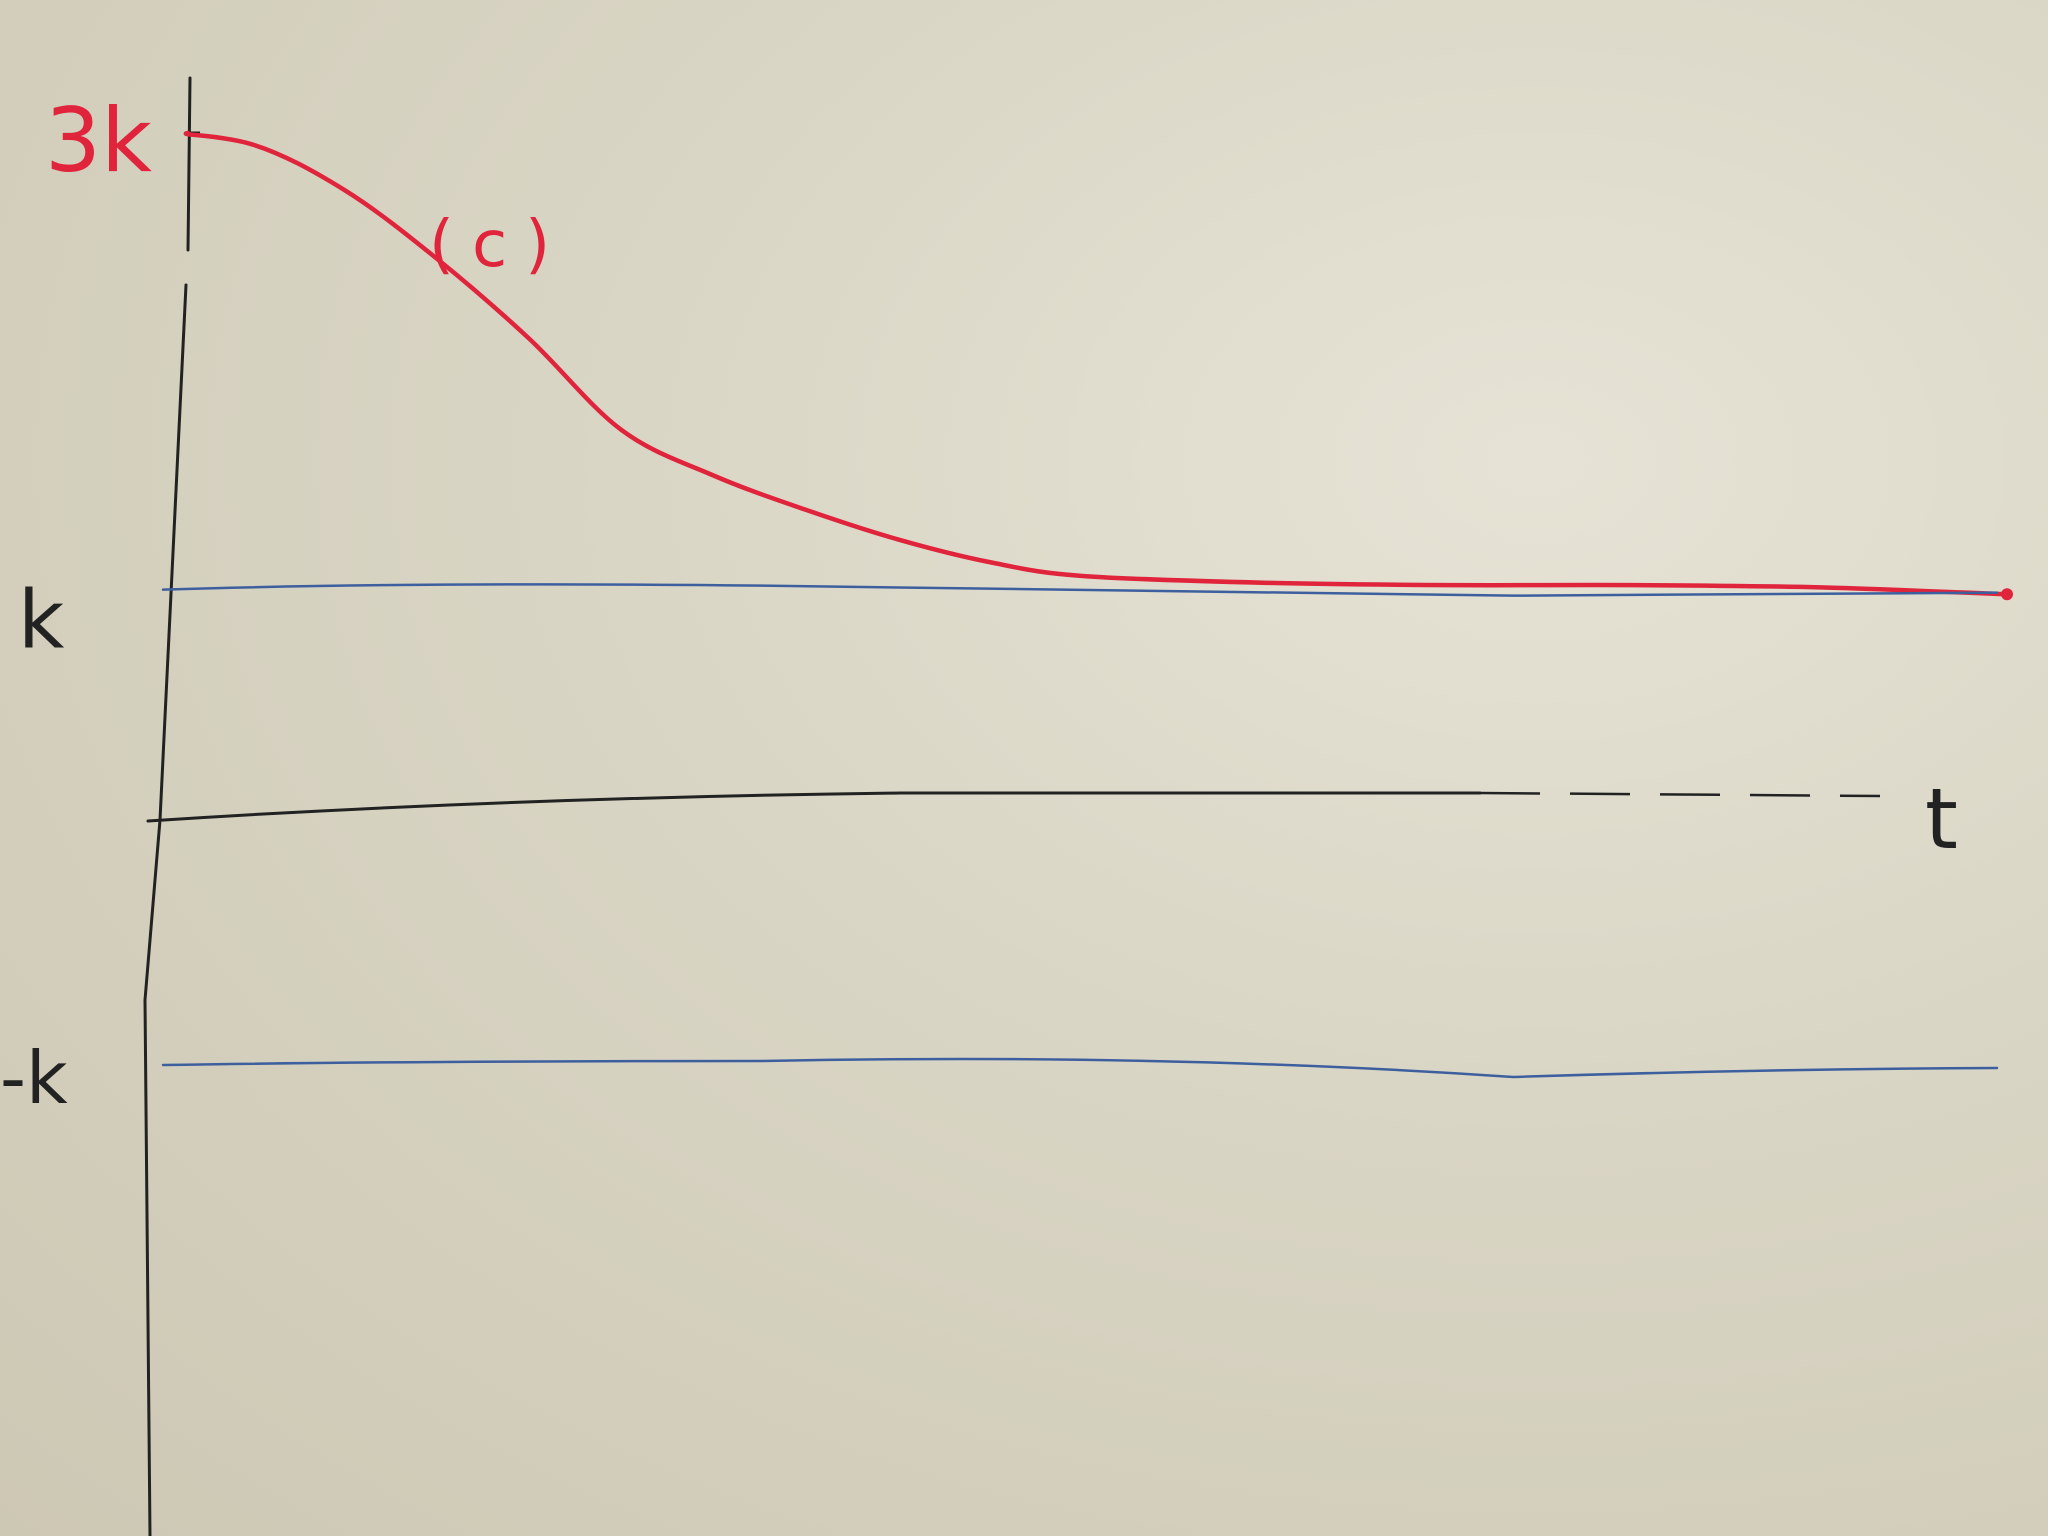  What do you see at coordinates (1080, 1068) in the screenshot?
I see `equilibrium-line-minus-k` at bounding box center [1080, 1068].